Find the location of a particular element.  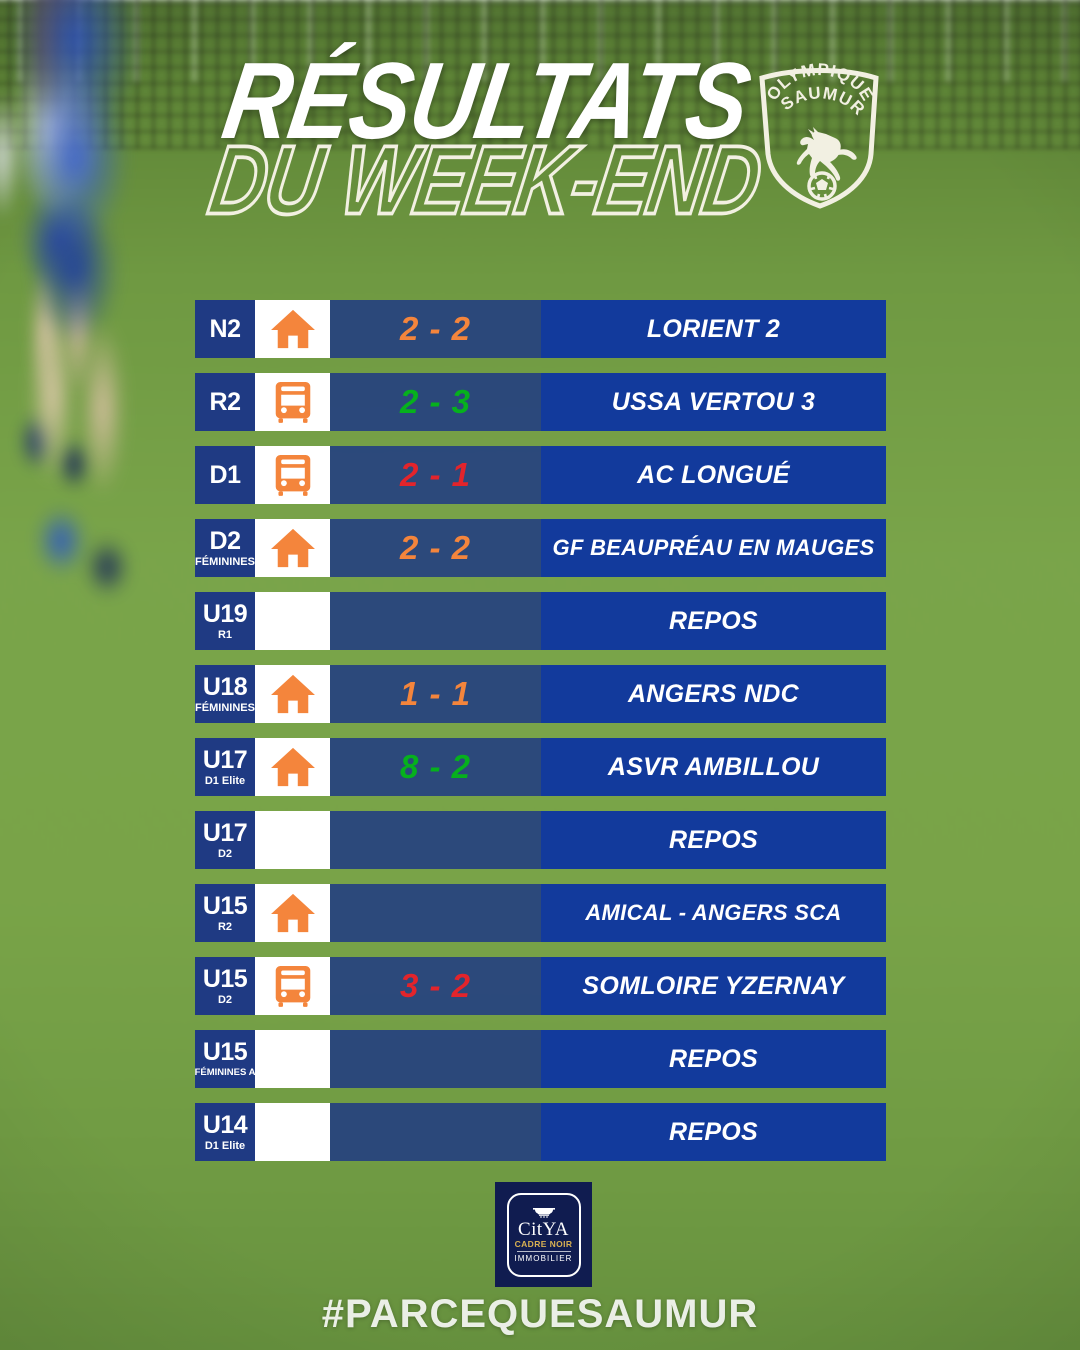

category-cell: U15 FÉMININES A is located at coordinates (225, 1059).